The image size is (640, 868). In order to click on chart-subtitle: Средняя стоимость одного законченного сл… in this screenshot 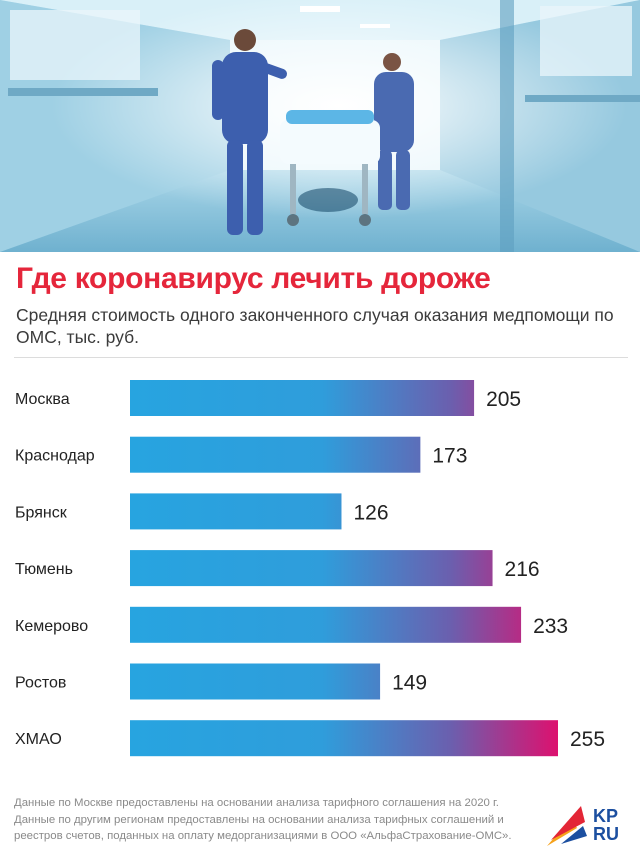, I will do `click(315, 326)`.